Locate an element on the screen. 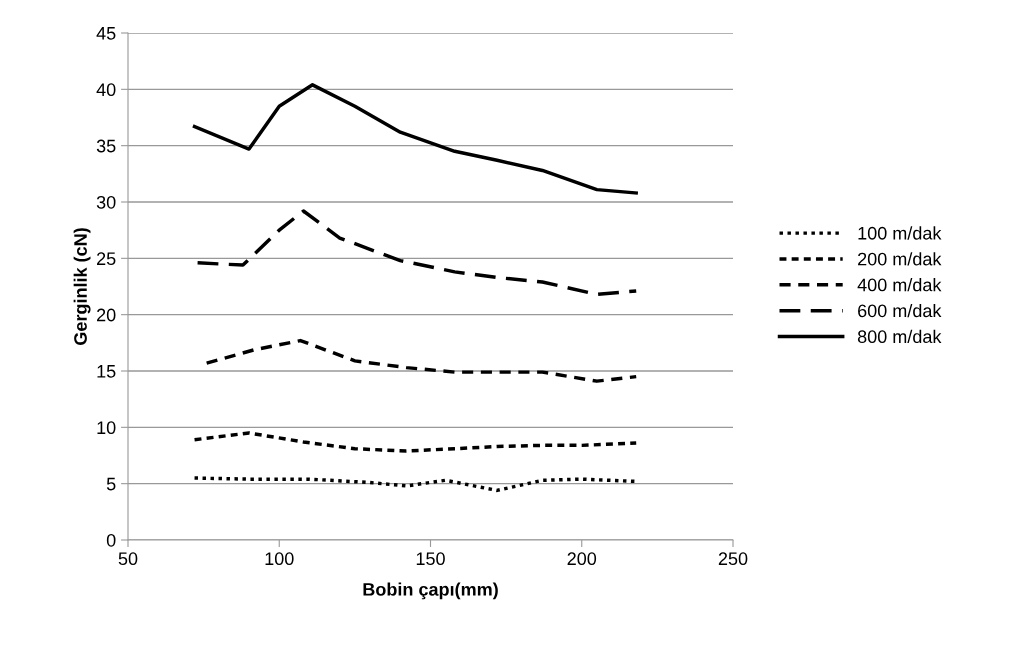 This screenshot has width=1012, height=661. y-tick-label: 5 is located at coordinates (111, 484).